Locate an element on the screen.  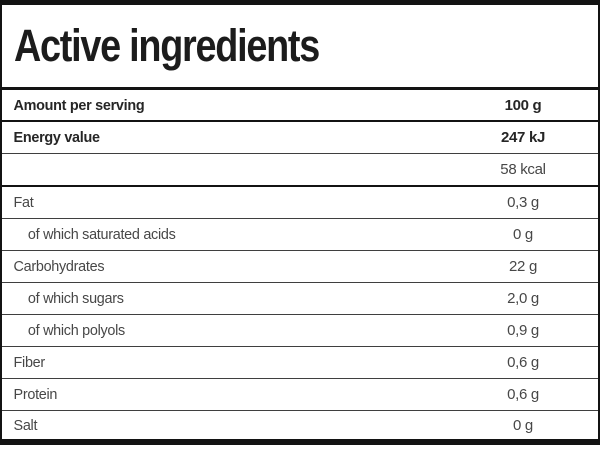
header-label: Amount per serving is located at coordinates (79, 105).